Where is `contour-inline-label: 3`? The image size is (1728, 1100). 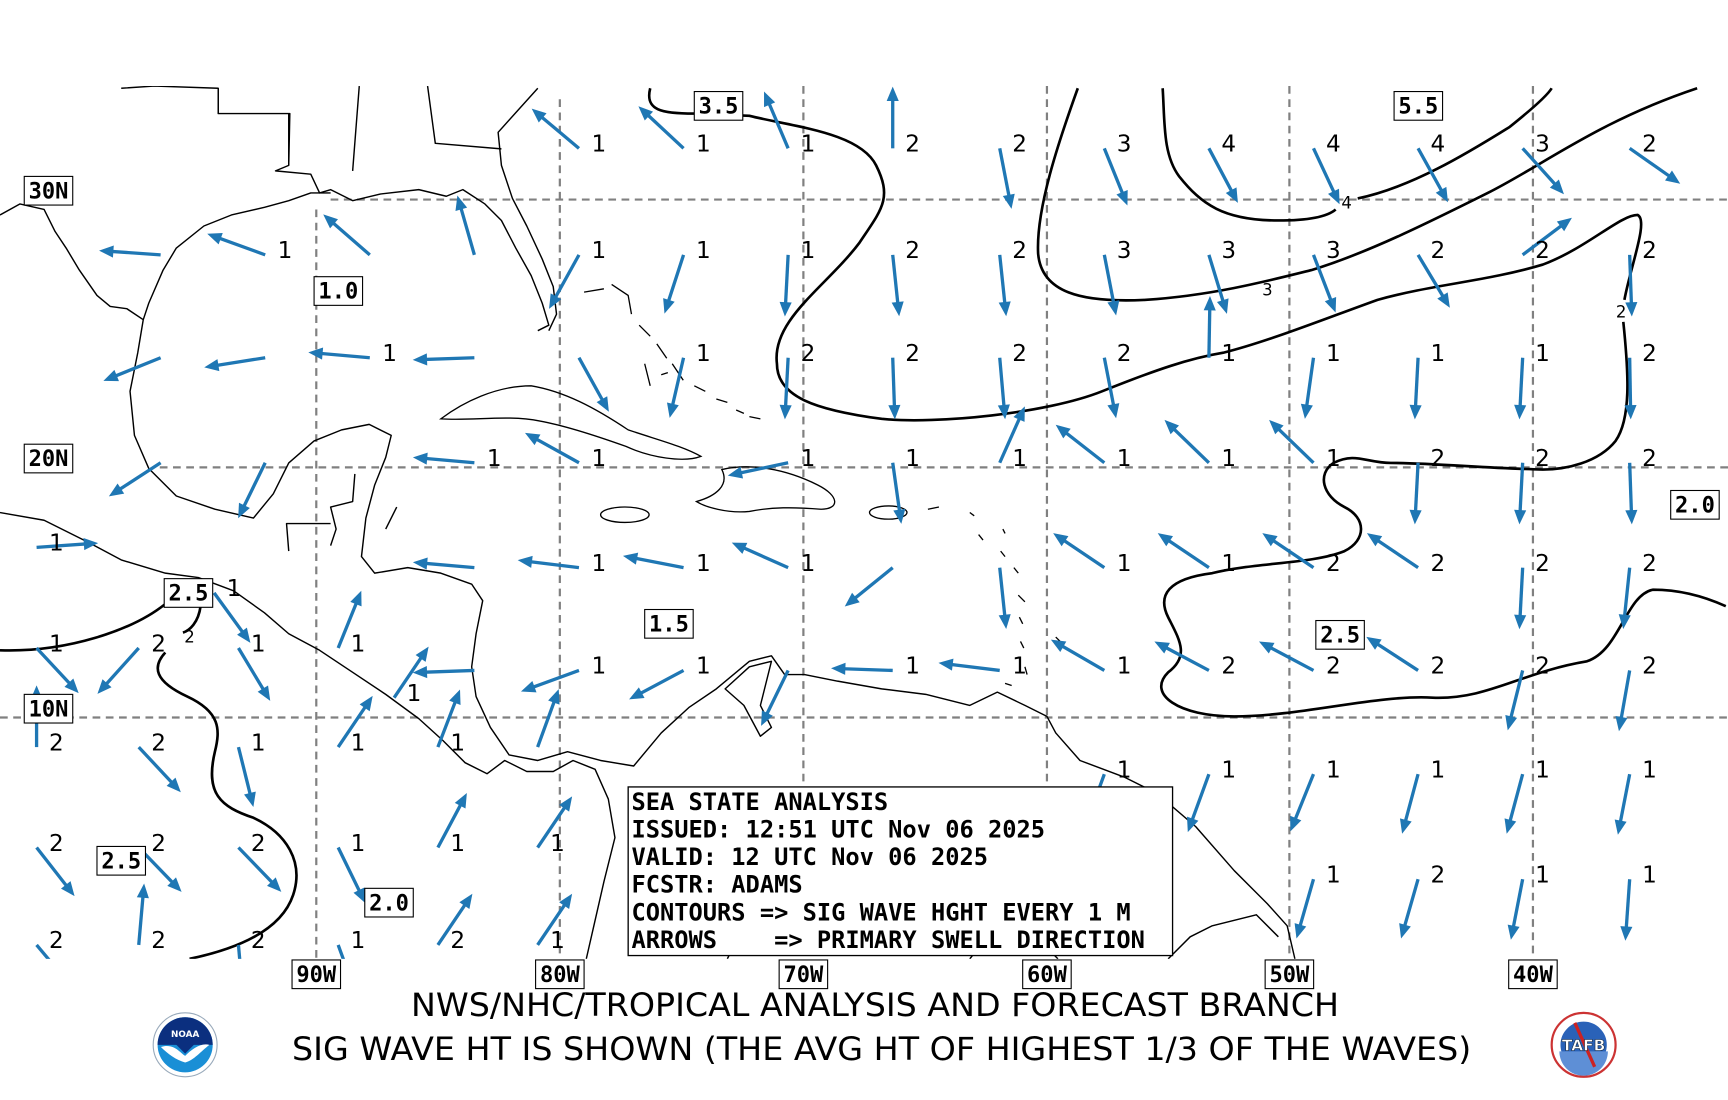
contour-inline-label: 3 is located at coordinates (1267, 289).